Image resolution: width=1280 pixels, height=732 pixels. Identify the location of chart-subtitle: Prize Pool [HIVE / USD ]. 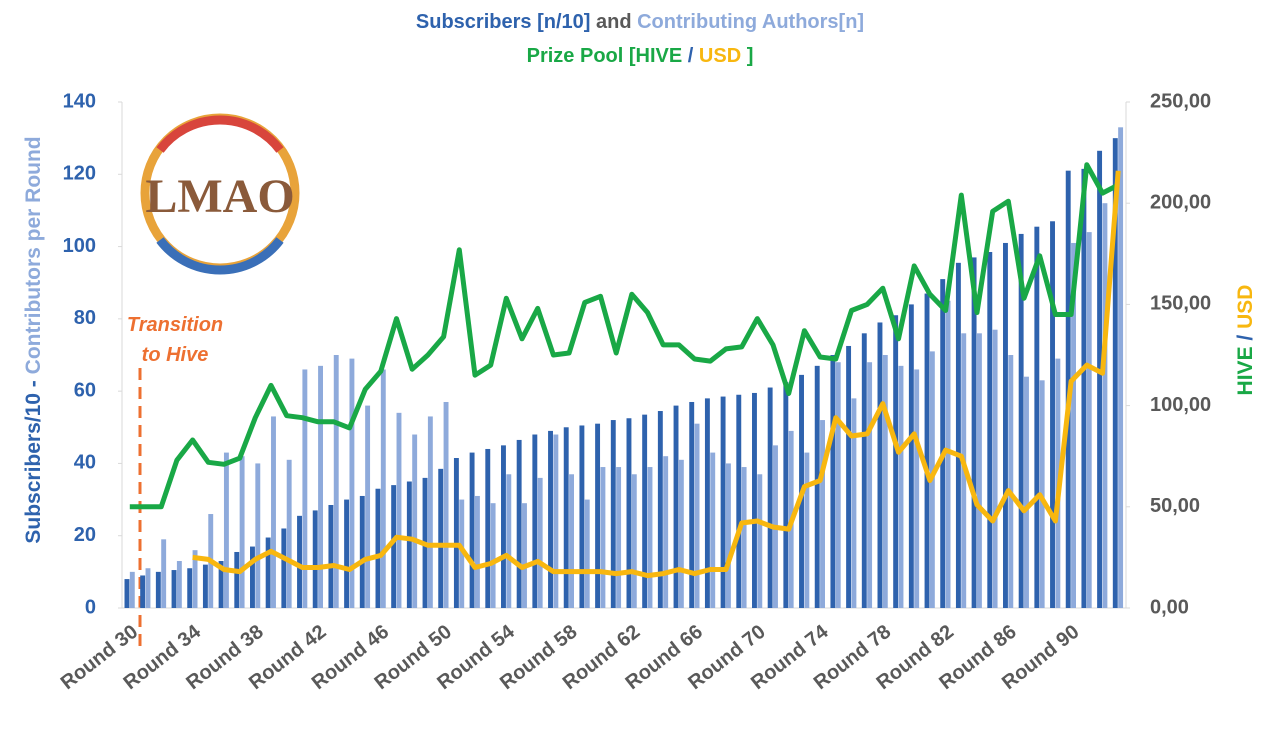
(640, 56).